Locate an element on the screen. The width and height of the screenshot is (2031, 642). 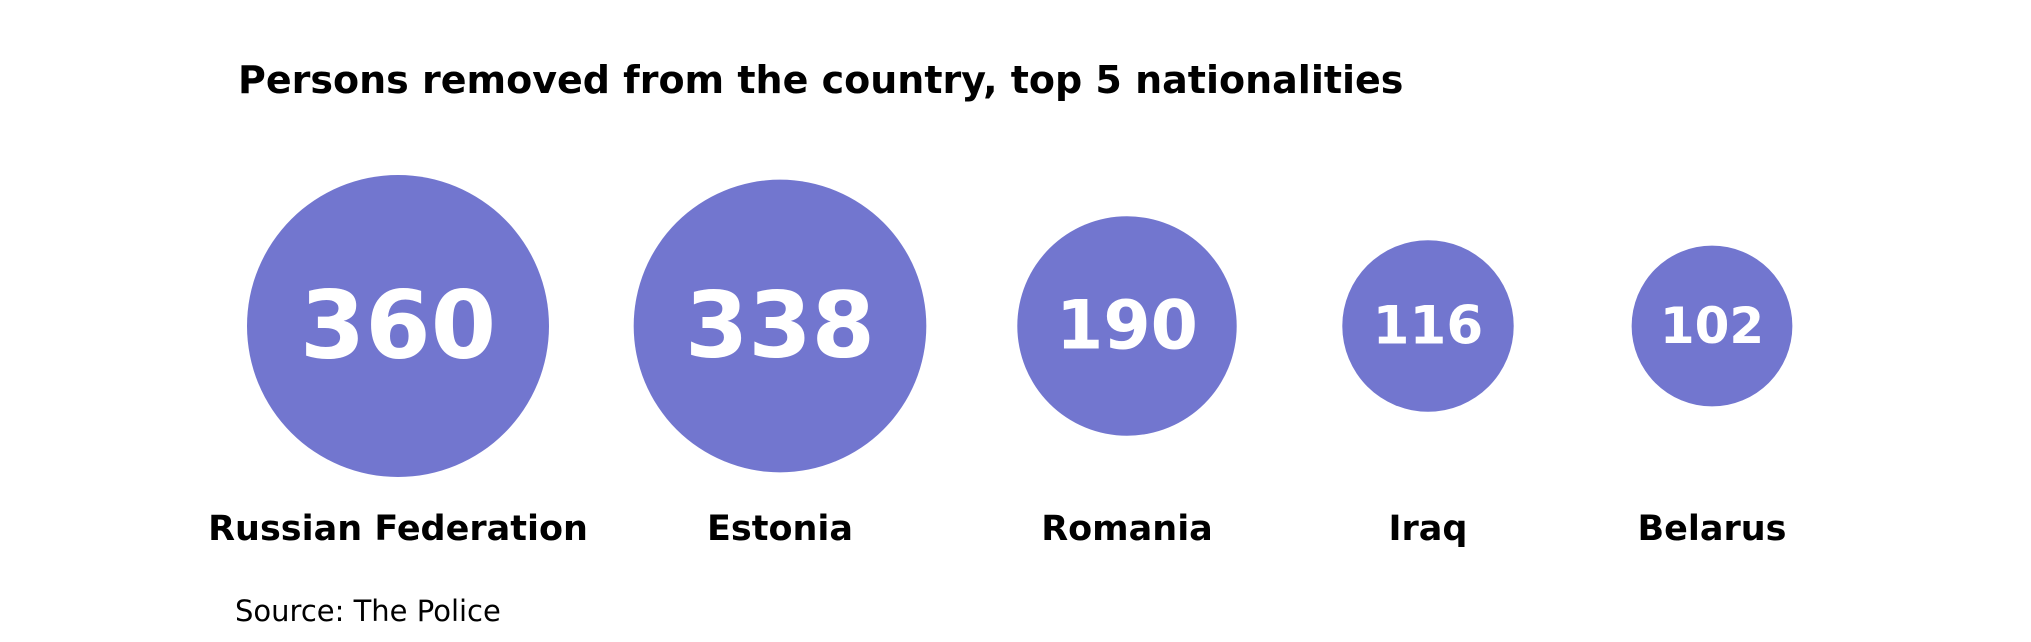
bubble-romania is located at coordinates (1127, 326).